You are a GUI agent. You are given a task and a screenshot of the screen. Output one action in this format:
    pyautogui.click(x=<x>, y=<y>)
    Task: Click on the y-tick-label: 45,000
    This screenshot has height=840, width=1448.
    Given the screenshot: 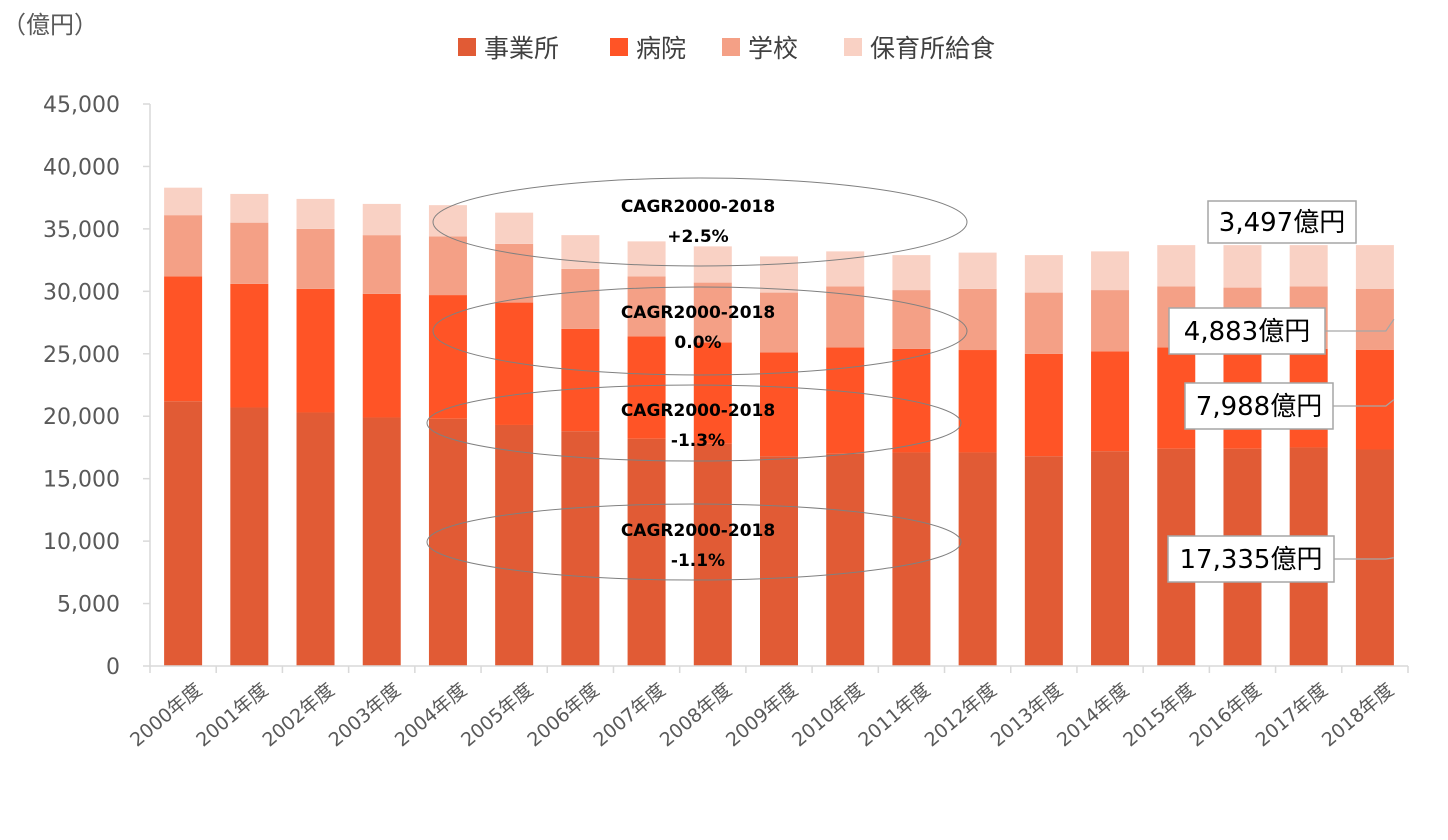 What is the action you would take?
    pyautogui.click(x=81, y=105)
    